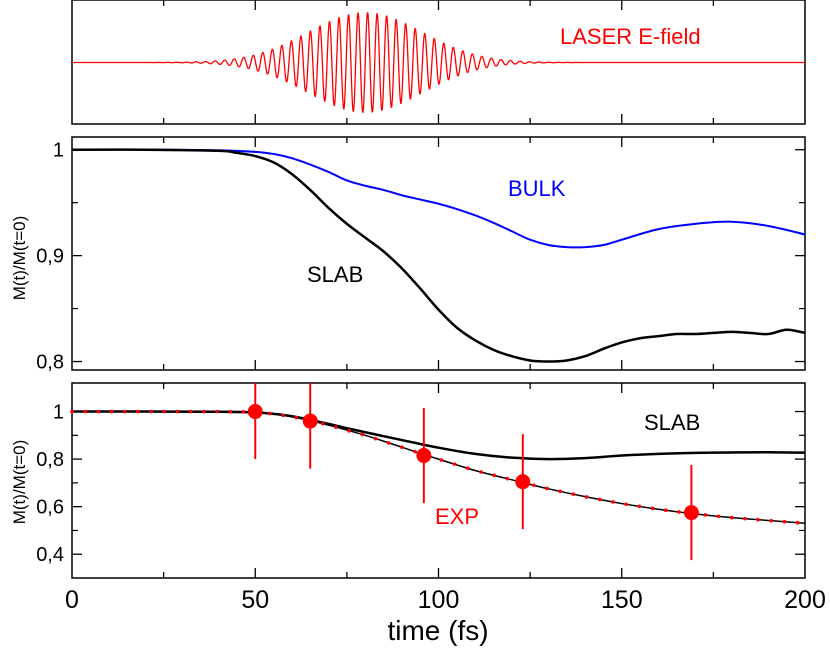  I want to click on slab-label-bottom: SLAB, so click(672, 422).